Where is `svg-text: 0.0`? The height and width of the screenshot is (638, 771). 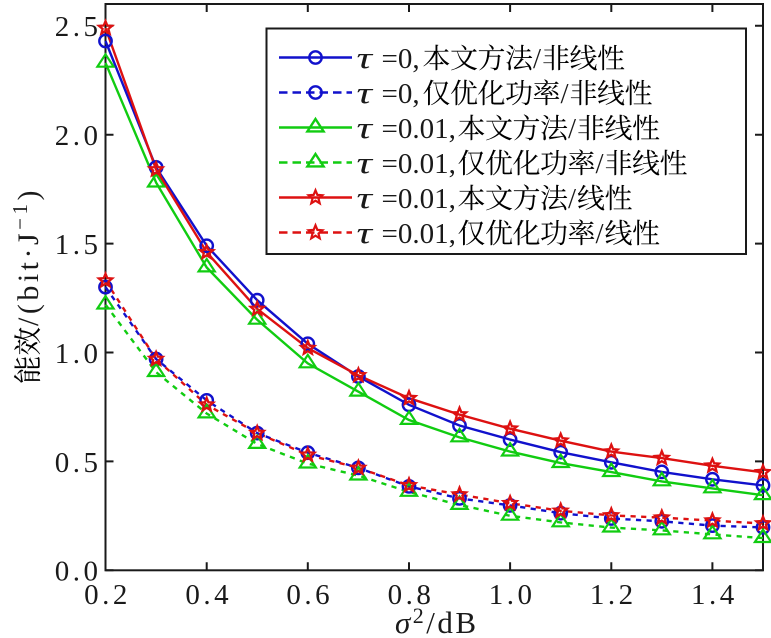
svg-text: 0.0 is located at coordinates (78, 572).